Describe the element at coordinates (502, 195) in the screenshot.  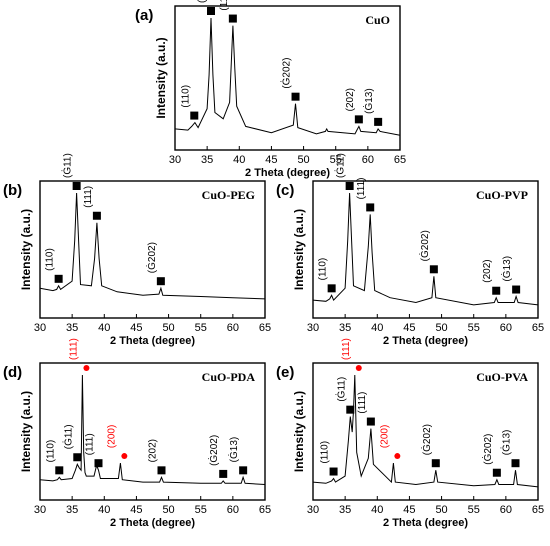
I see `panel-title: CuO-PVP` at that location.